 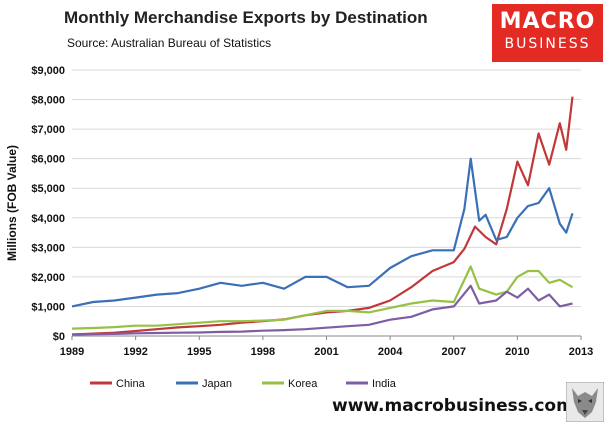 What do you see at coordinates (135, 352) in the screenshot?
I see `x-tick-label: 1992` at bounding box center [135, 352].